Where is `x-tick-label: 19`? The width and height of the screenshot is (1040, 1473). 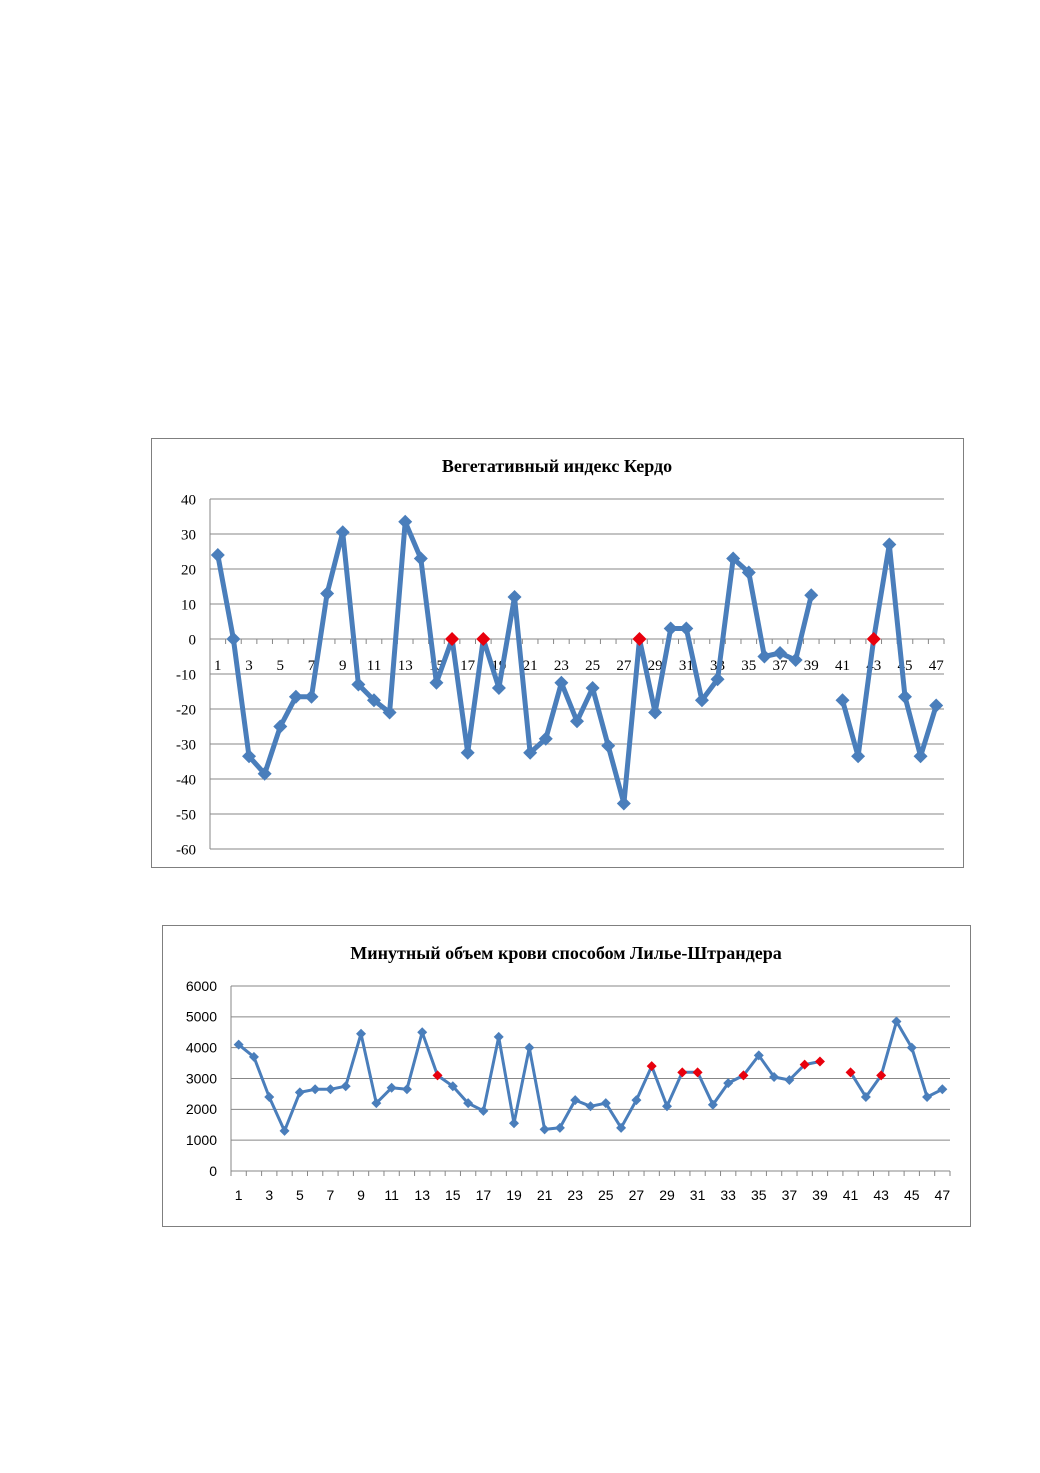
x-tick-label: 19 is located at coordinates (514, 1195).